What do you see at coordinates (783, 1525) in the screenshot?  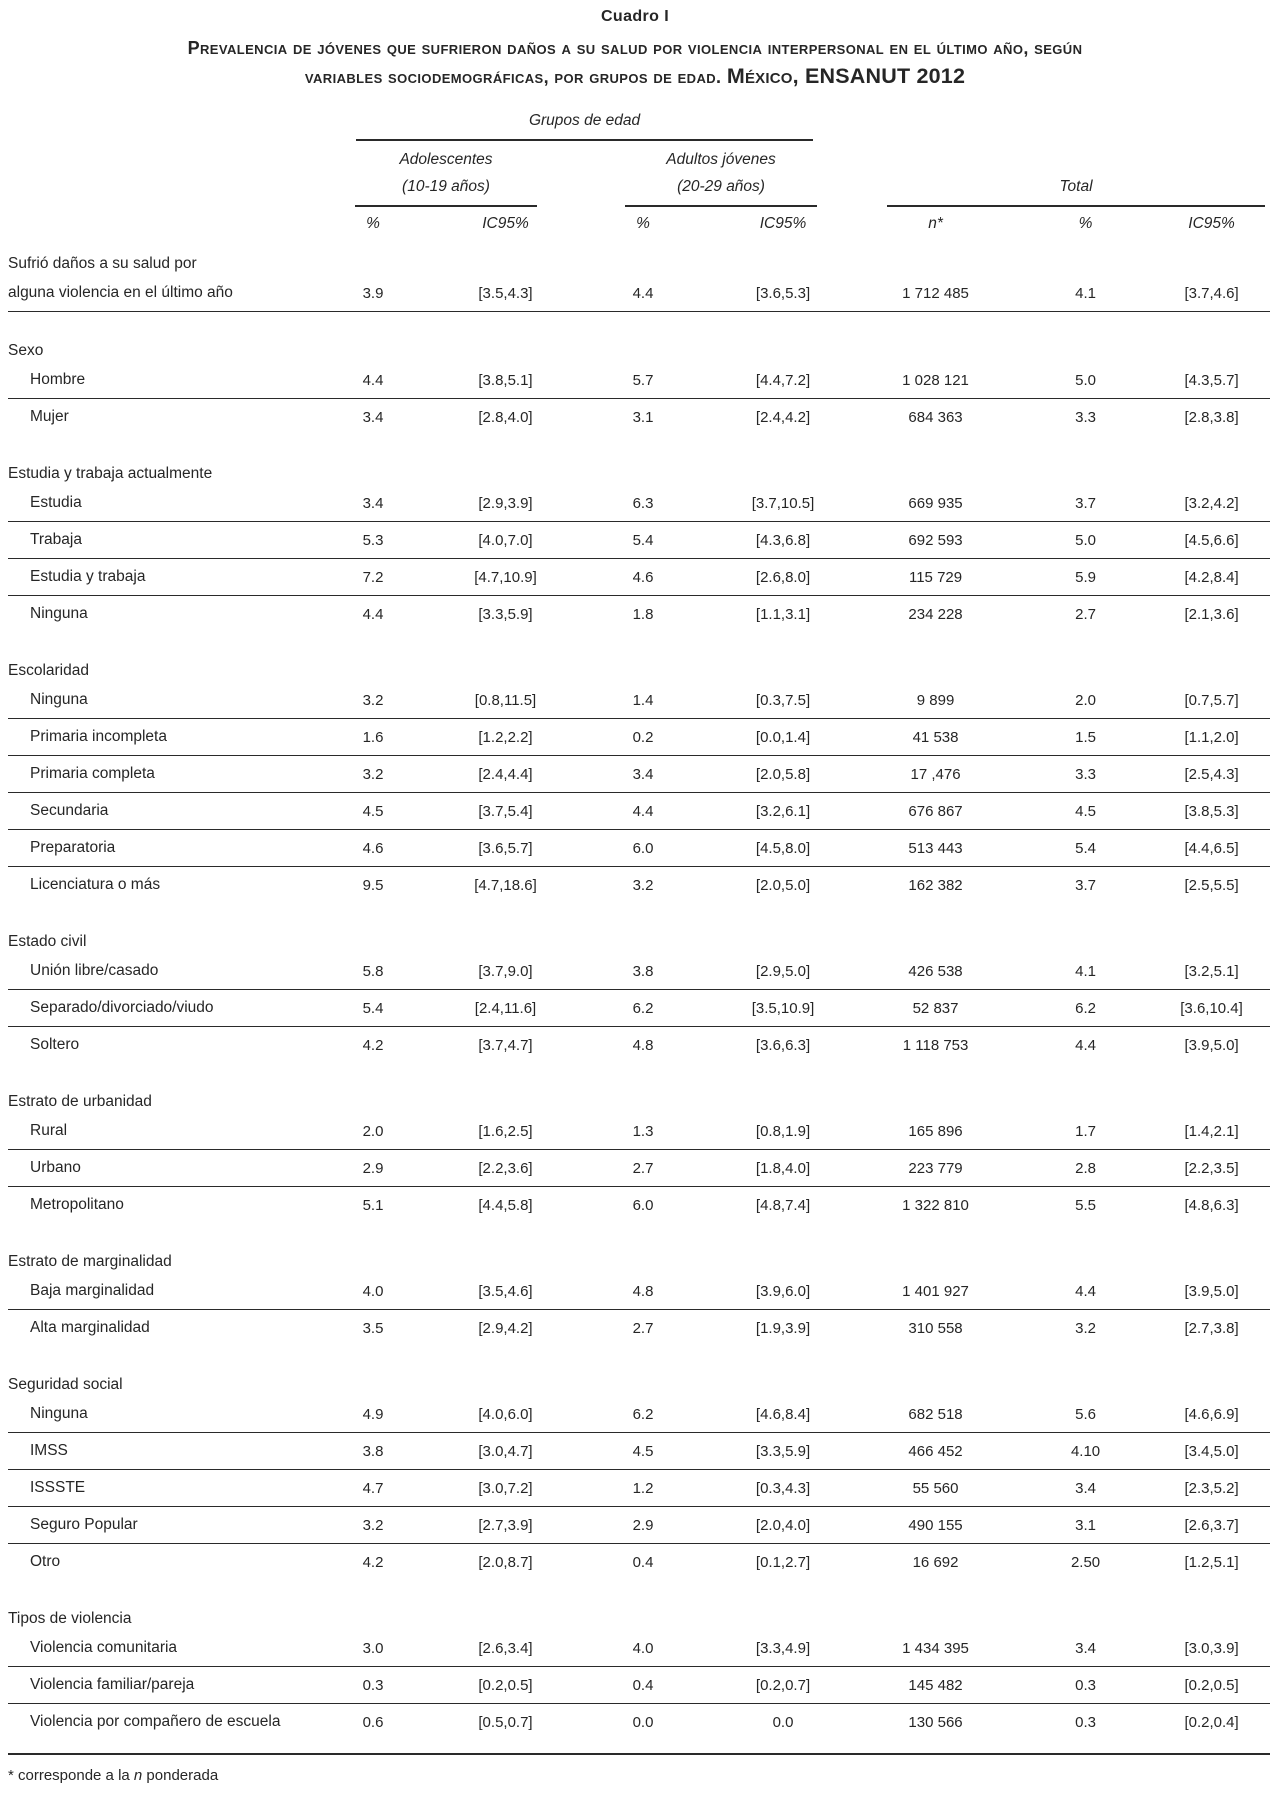 I see `cell-value: [2.0,4.0]` at bounding box center [783, 1525].